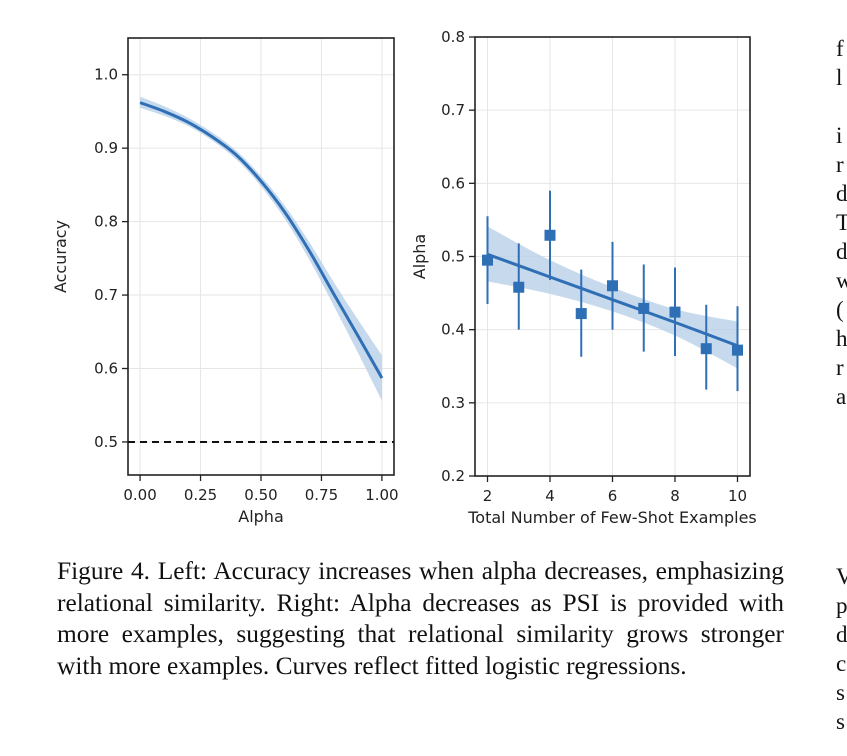 Image resolution: width=847 pixels, height=756 pixels. What do you see at coordinates (261, 240) in the screenshot?
I see `fitted-curve` at bounding box center [261, 240].